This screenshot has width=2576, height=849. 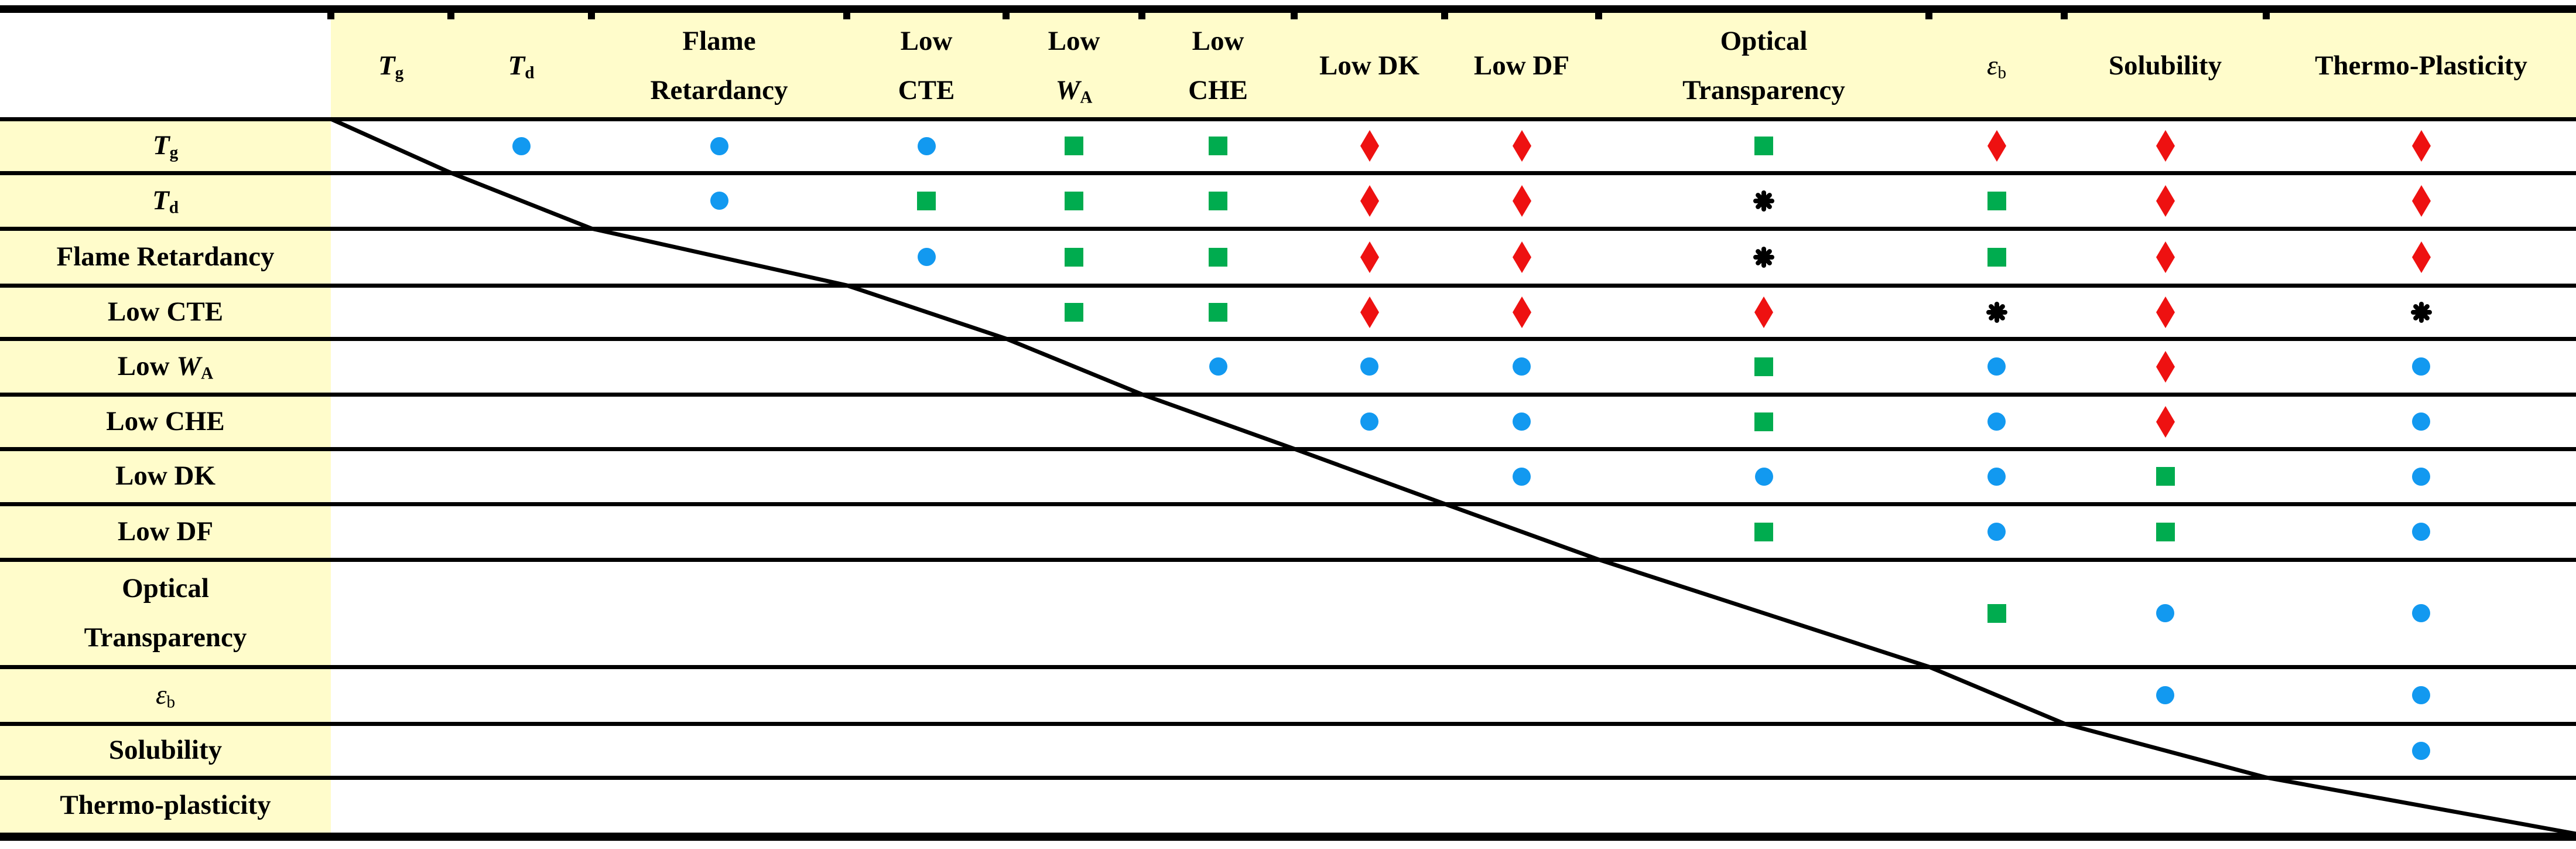 What do you see at coordinates (719, 201) in the screenshot?
I see `matrix-cell-r1-c2` at bounding box center [719, 201].